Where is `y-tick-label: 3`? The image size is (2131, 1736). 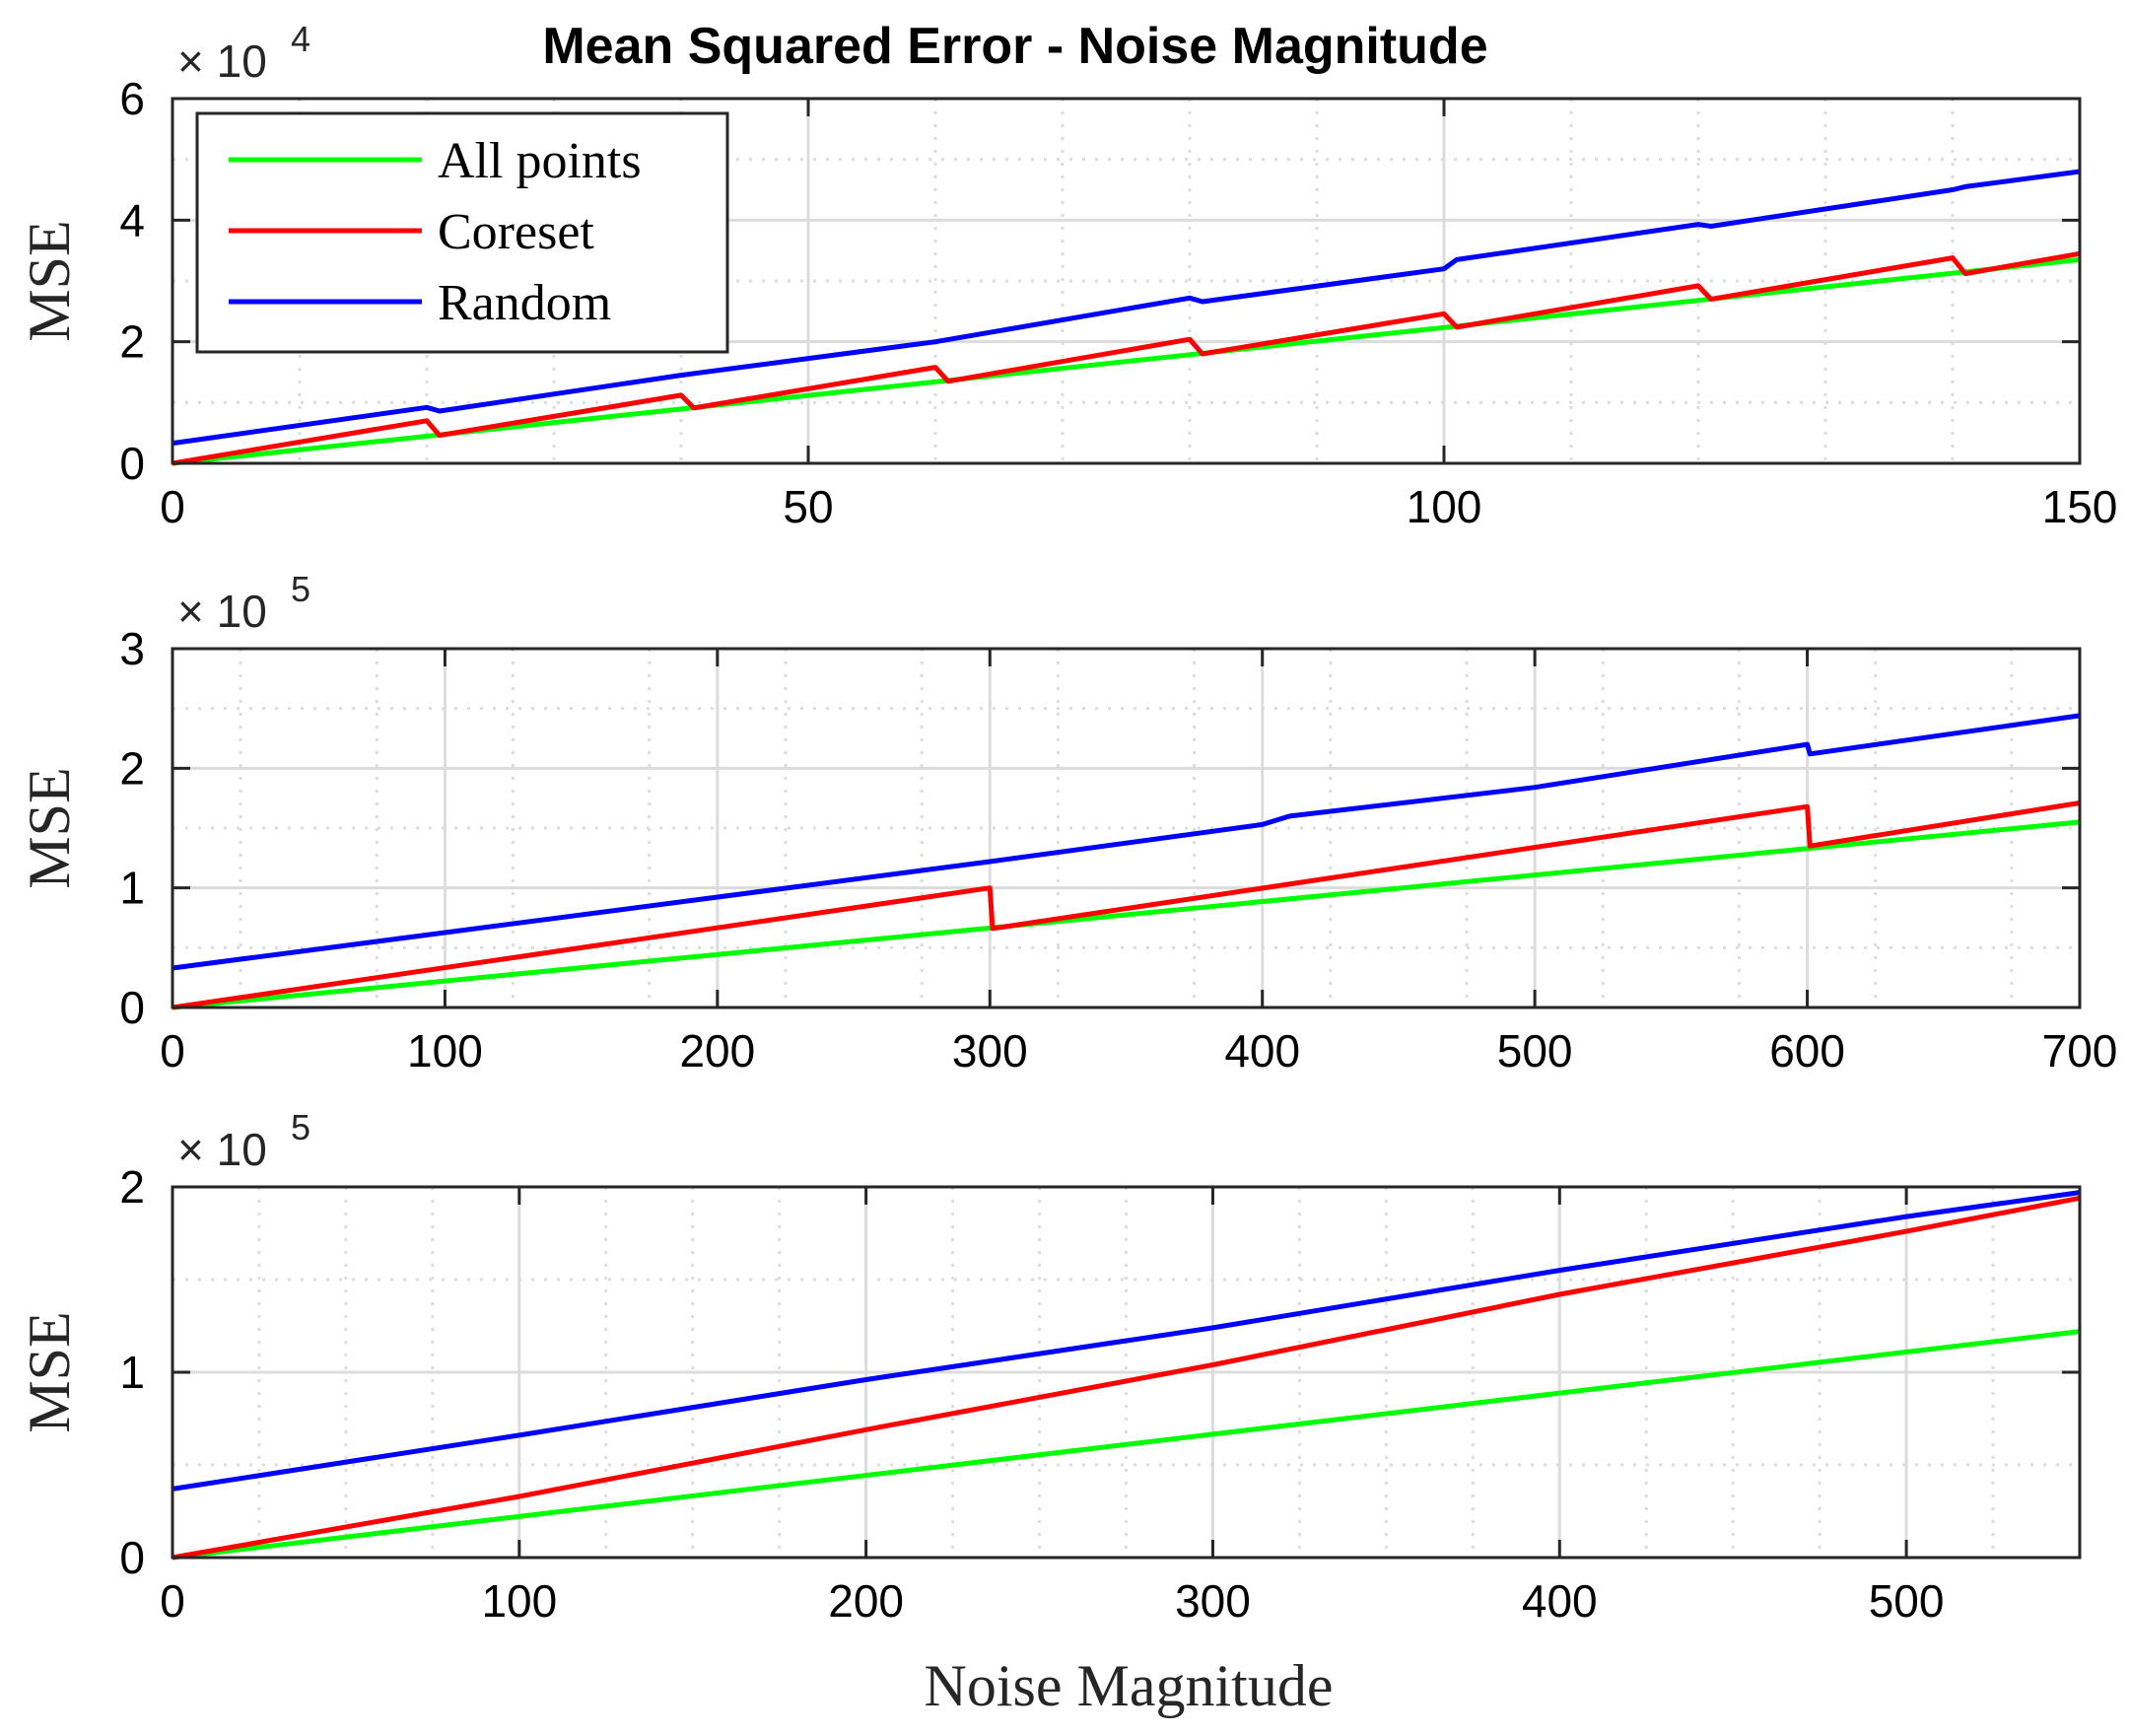 y-tick-label: 3 is located at coordinates (132, 648).